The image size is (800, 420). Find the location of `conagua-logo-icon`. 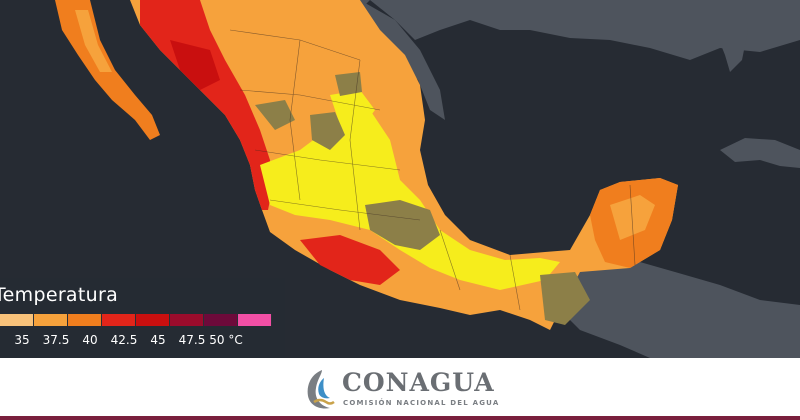

conagua-logo-icon is located at coordinates (321, 389).